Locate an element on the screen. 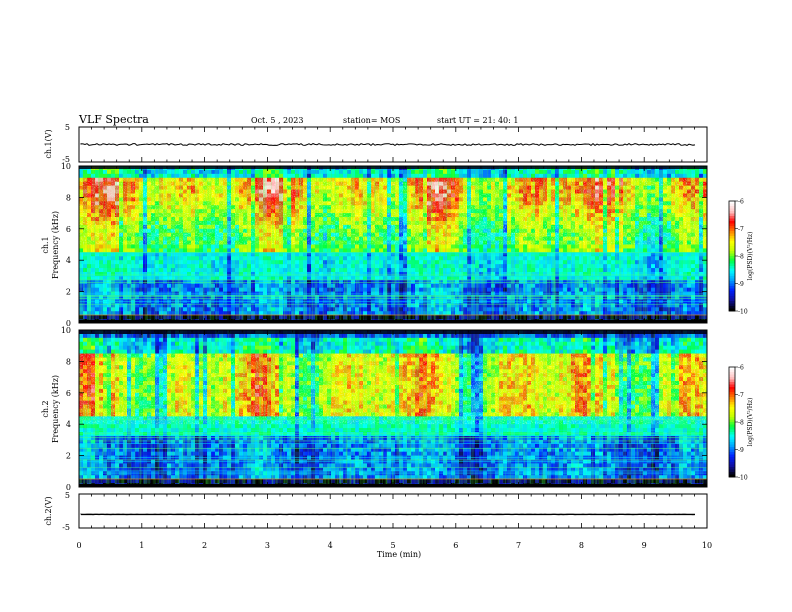 The width and height of the screenshot is (792, 612). time-tick-label: 2 is located at coordinates (204, 545).